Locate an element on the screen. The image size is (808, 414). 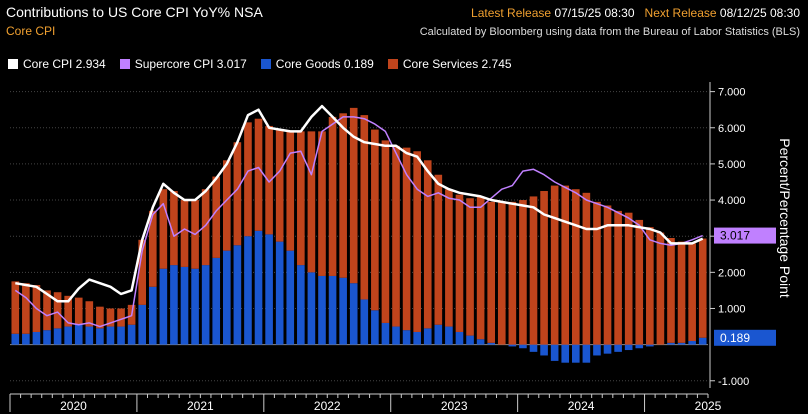
chart-title: Contributions to US Core CPI YoY% NSA is located at coordinates (134, 12).